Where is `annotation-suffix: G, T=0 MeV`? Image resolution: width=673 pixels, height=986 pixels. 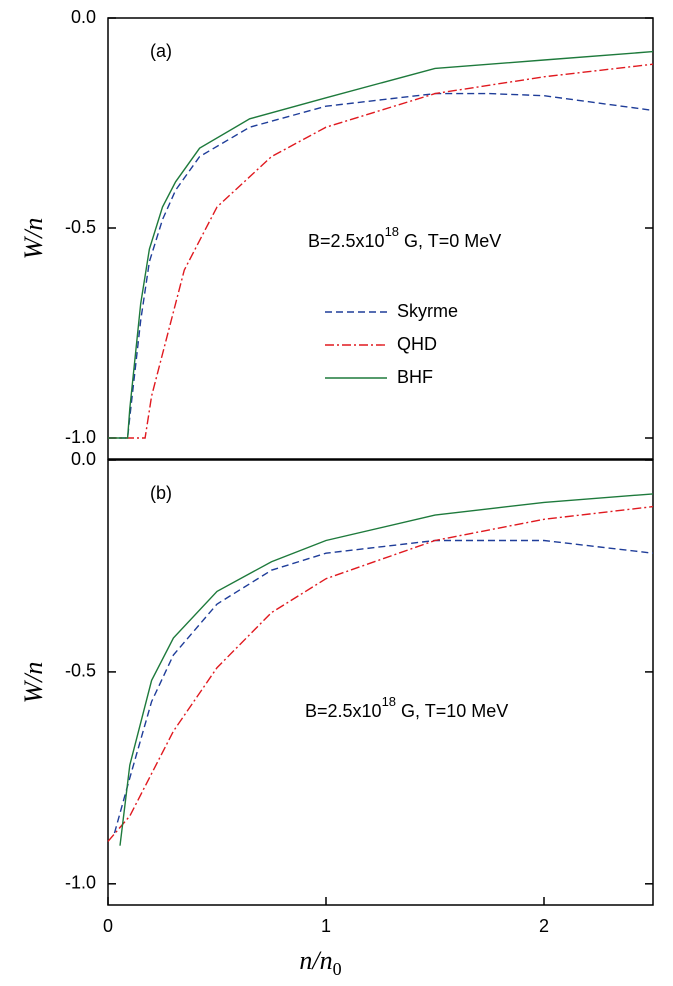 annotation-suffix: G, T=0 MeV is located at coordinates (450, 241).